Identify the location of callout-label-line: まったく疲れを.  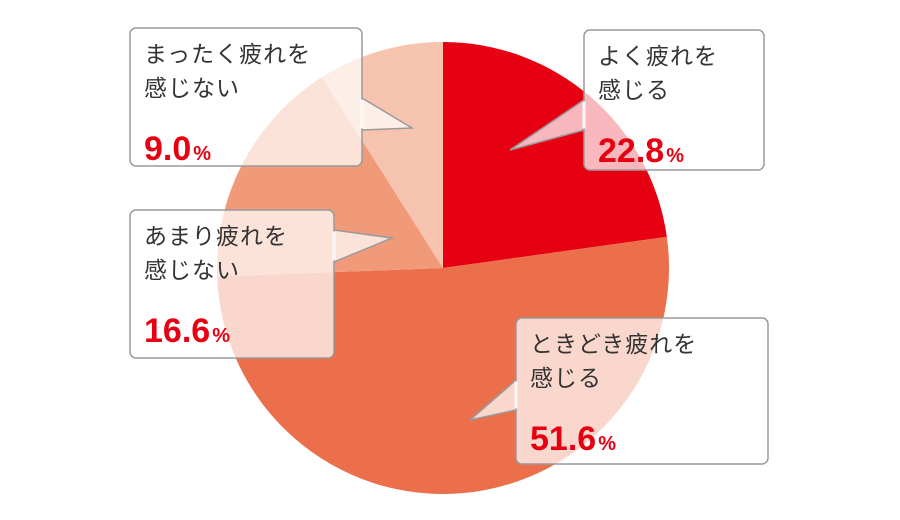
(227, 55).